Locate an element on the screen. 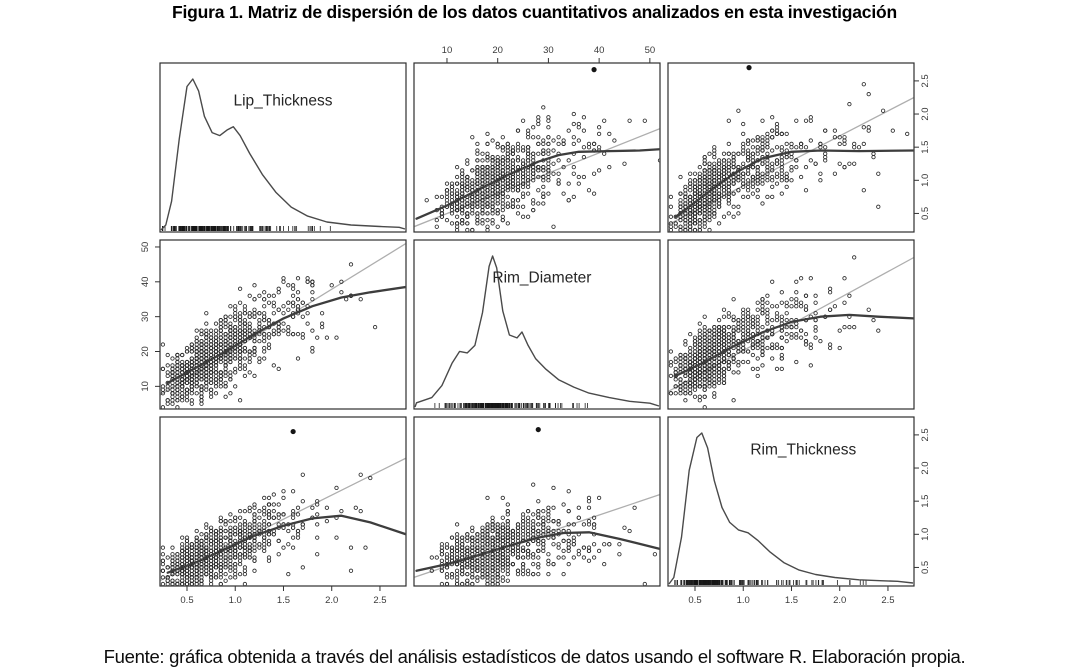 Image resolution: width=1069 pixels, height=670 pixels. diagonal-label-lip_thickness: Lip_Thickness is located at coordinates (282, 100).